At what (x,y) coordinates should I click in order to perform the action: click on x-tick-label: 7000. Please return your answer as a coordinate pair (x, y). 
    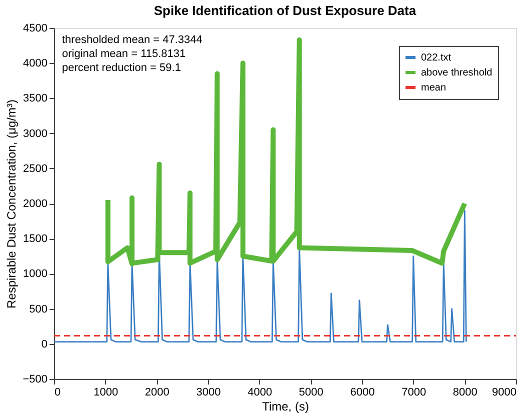
    Looking at the image, I should click on (414, 392).